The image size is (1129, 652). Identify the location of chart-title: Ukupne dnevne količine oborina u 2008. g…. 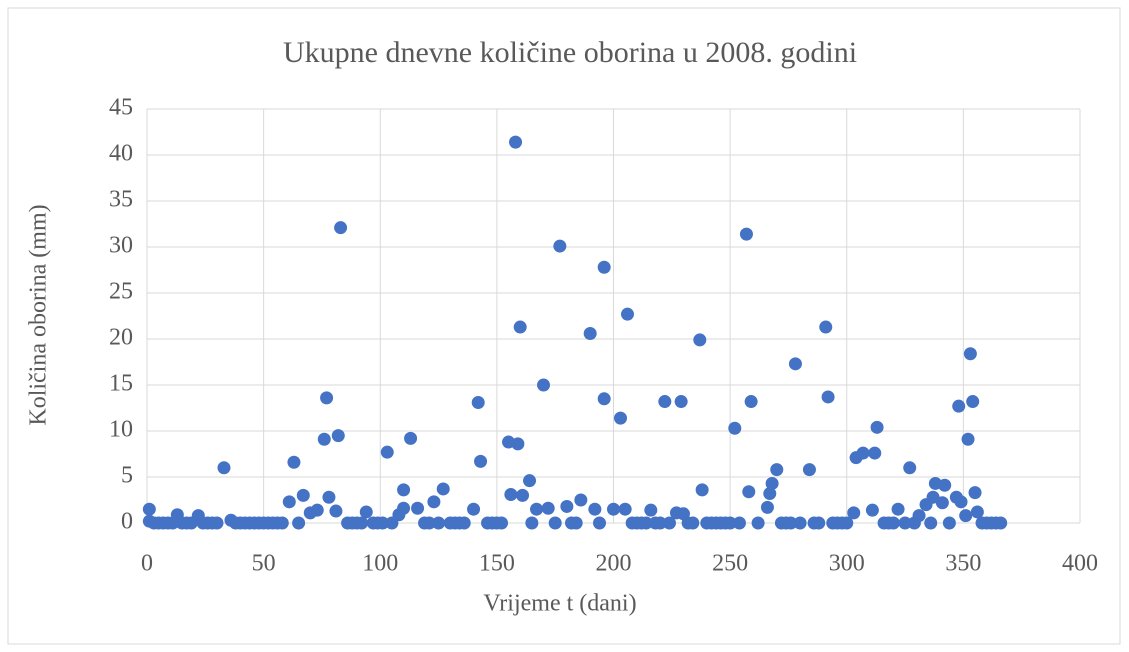
(570, 52).